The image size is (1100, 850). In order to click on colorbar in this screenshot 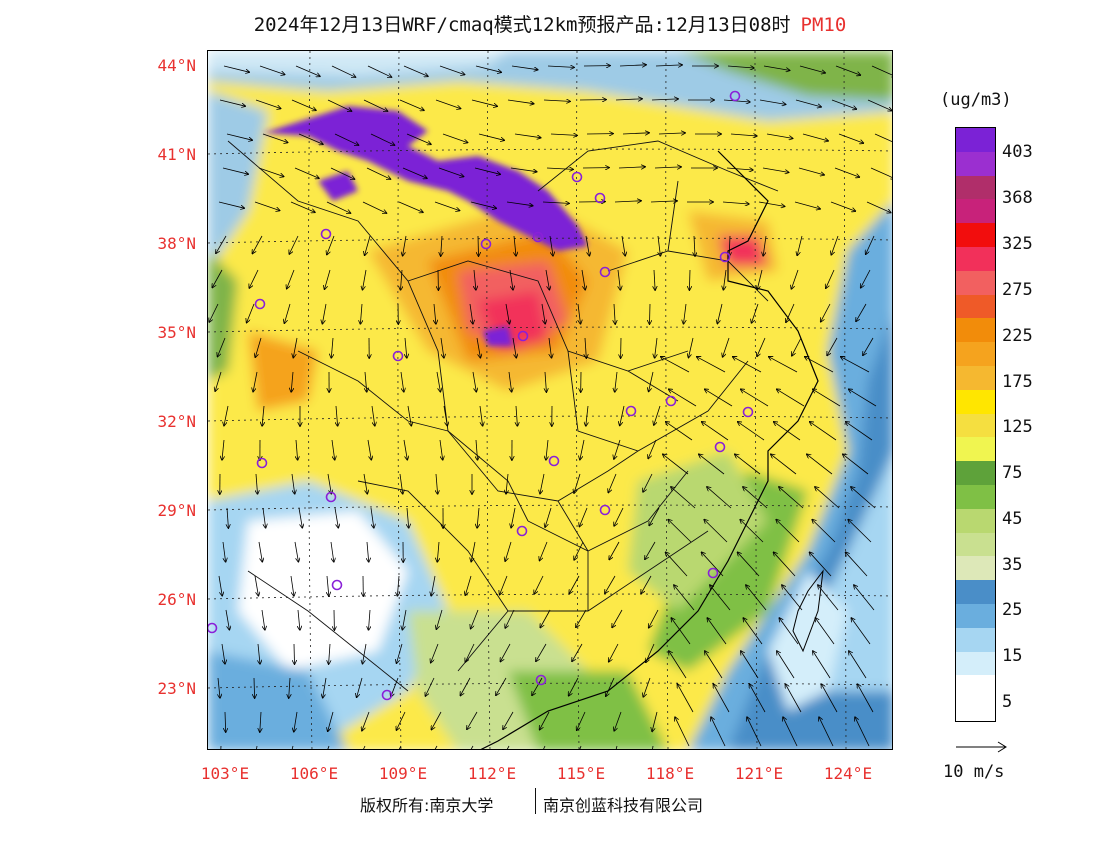, I will do `click(975, 424)`.